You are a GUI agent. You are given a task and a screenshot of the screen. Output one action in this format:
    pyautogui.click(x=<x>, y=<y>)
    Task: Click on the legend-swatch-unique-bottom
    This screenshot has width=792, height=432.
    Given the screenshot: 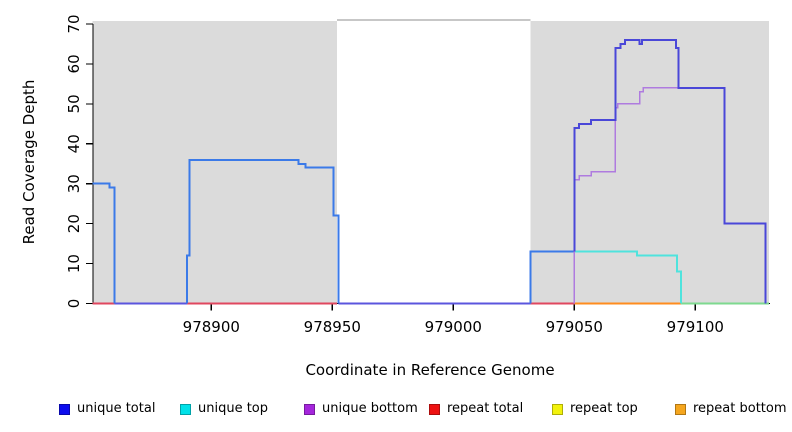 What is the action you would take?
    pyautogui.click(x=309, y=409)
    